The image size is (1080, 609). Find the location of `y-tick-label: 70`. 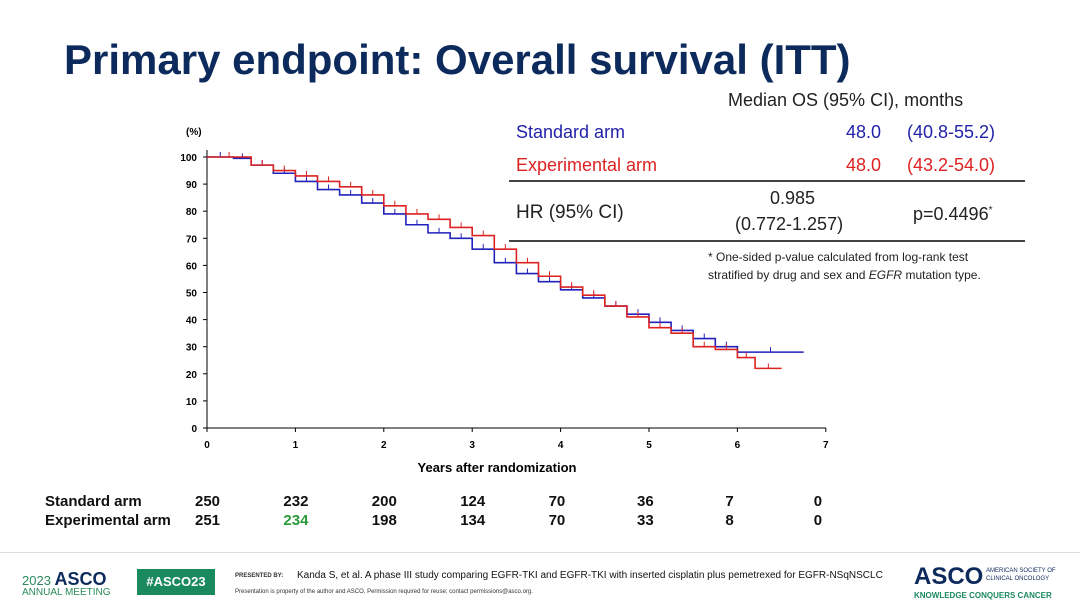

y-tick-label: 70 is located at coordinates (192, 239).